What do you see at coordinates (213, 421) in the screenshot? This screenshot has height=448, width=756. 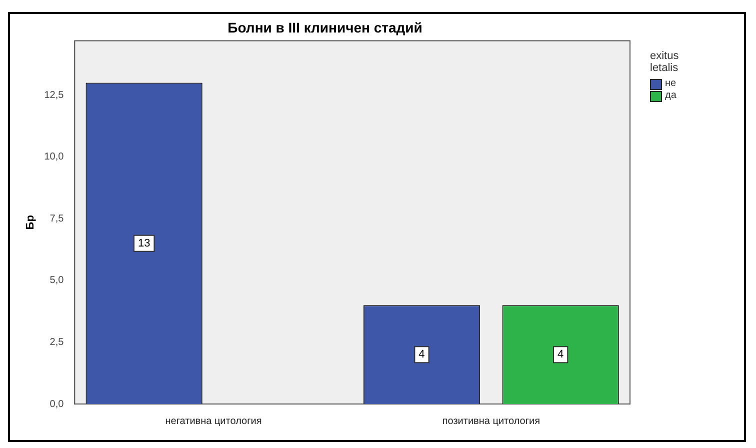 I see `x-tick-label: негативна цитология` at bounding box center [213, 421].